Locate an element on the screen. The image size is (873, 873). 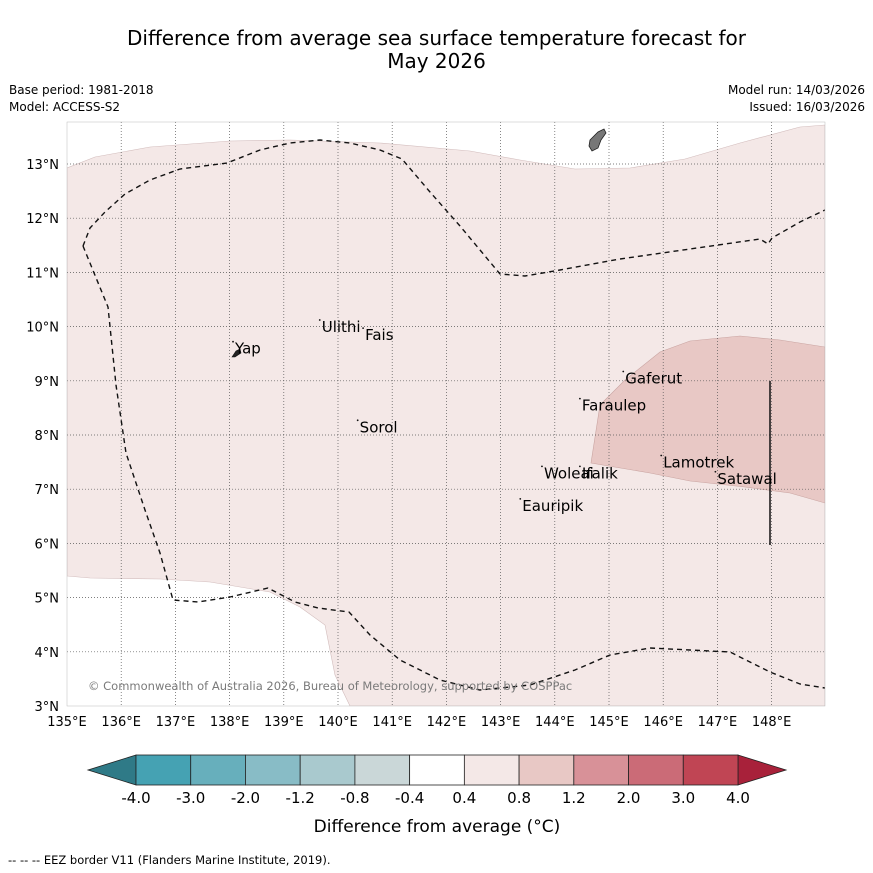
colorbar-under-arrow is located at coordinates (111, 770).